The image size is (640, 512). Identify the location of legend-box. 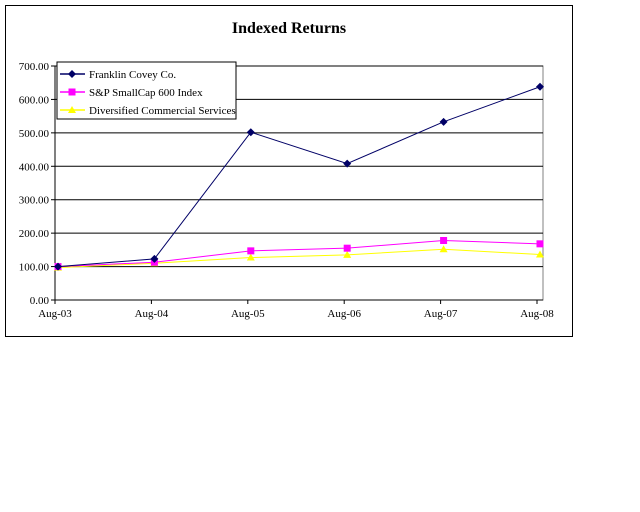
(146, 90).